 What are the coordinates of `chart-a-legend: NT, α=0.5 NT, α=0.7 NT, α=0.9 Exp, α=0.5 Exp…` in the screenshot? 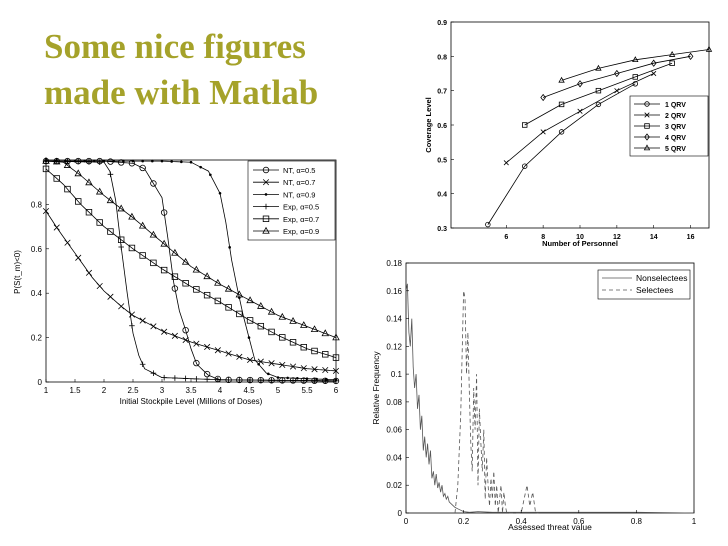 It's located at (291, 200).